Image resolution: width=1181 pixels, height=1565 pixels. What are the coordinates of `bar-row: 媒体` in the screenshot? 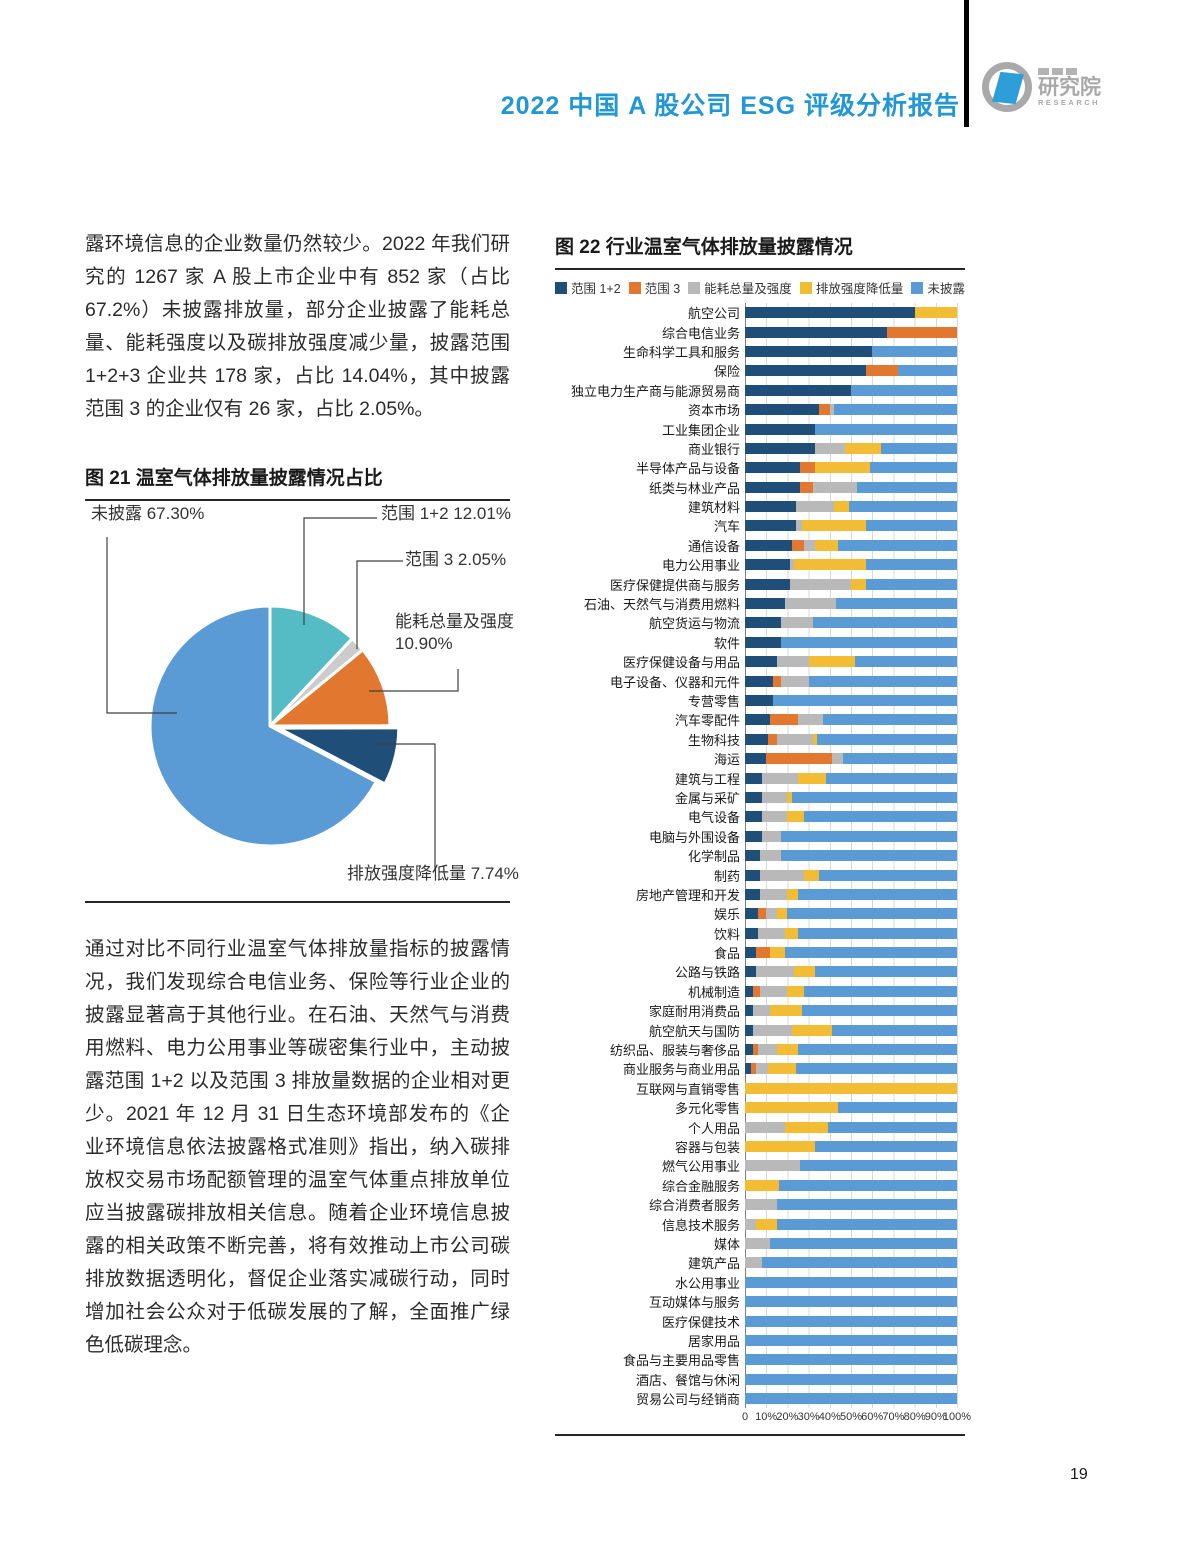 It's located at (760, 1243).